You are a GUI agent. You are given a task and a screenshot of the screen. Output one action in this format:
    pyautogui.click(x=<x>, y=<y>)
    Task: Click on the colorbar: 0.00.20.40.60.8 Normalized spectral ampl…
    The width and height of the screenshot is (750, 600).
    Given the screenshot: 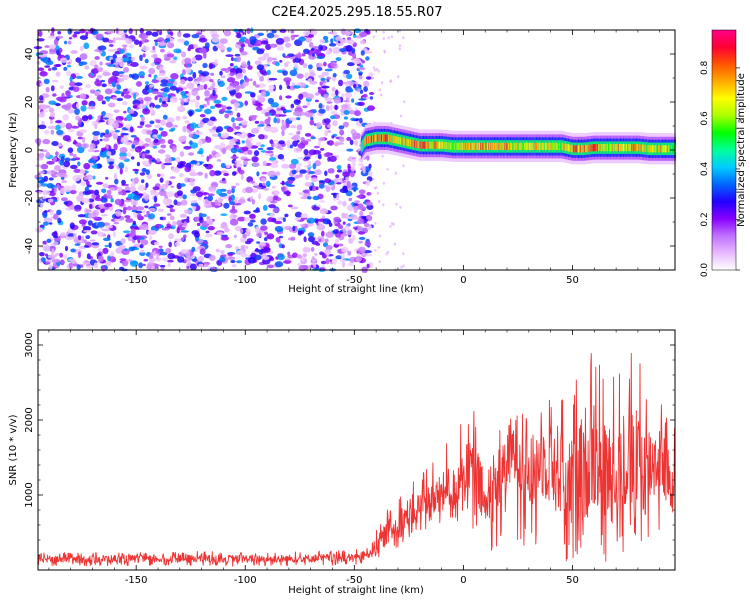 What is the action you would take?
    pyautogui.click(x=723, y=153)
    